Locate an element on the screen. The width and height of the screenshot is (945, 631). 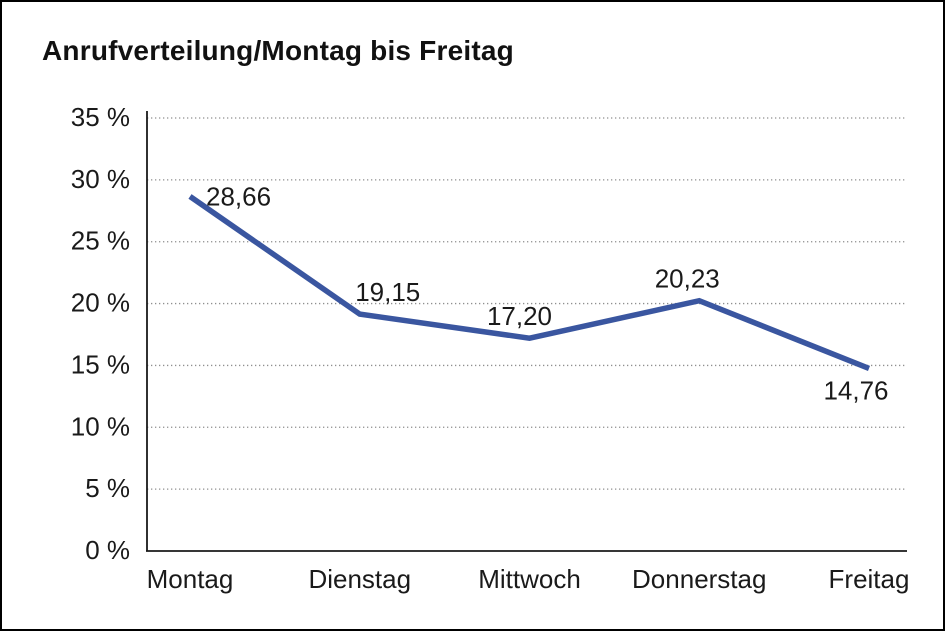
data-point-label: 28,66 is located at coordinates (238, 196).